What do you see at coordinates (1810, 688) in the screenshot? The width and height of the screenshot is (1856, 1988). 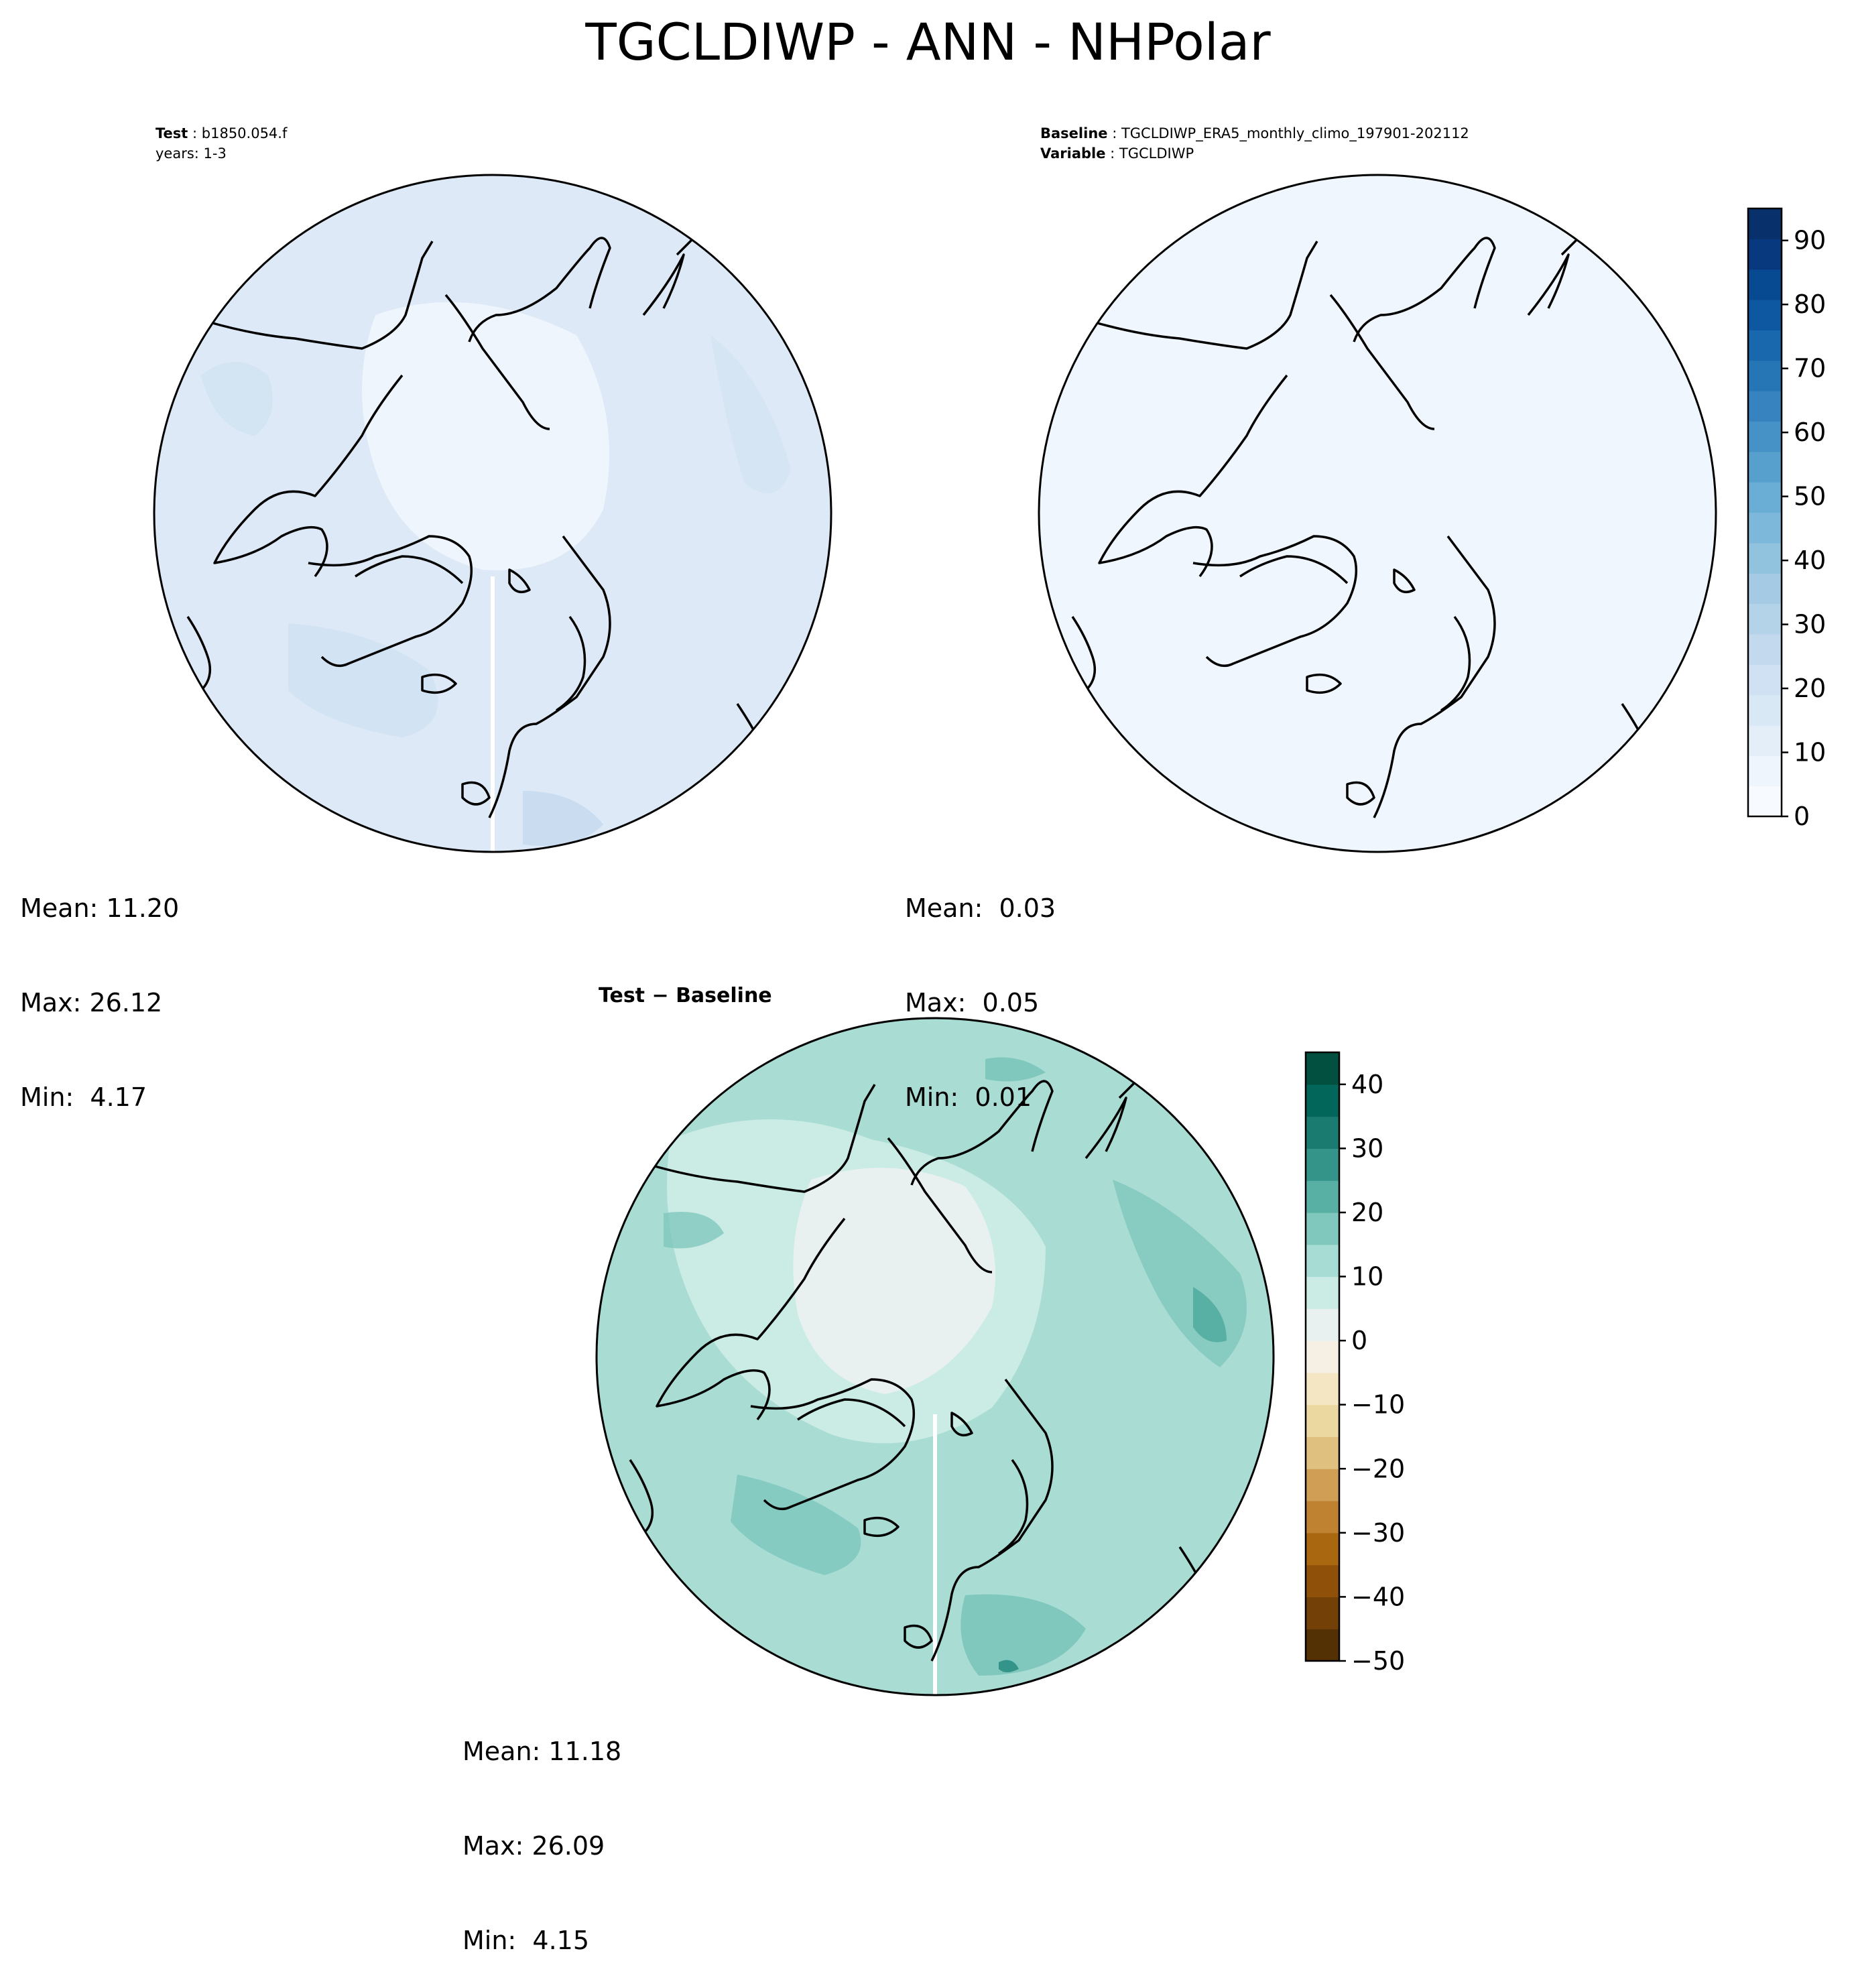 I see `colorbar-blues-tick-label: 20` at bounding box center [1810, 688].